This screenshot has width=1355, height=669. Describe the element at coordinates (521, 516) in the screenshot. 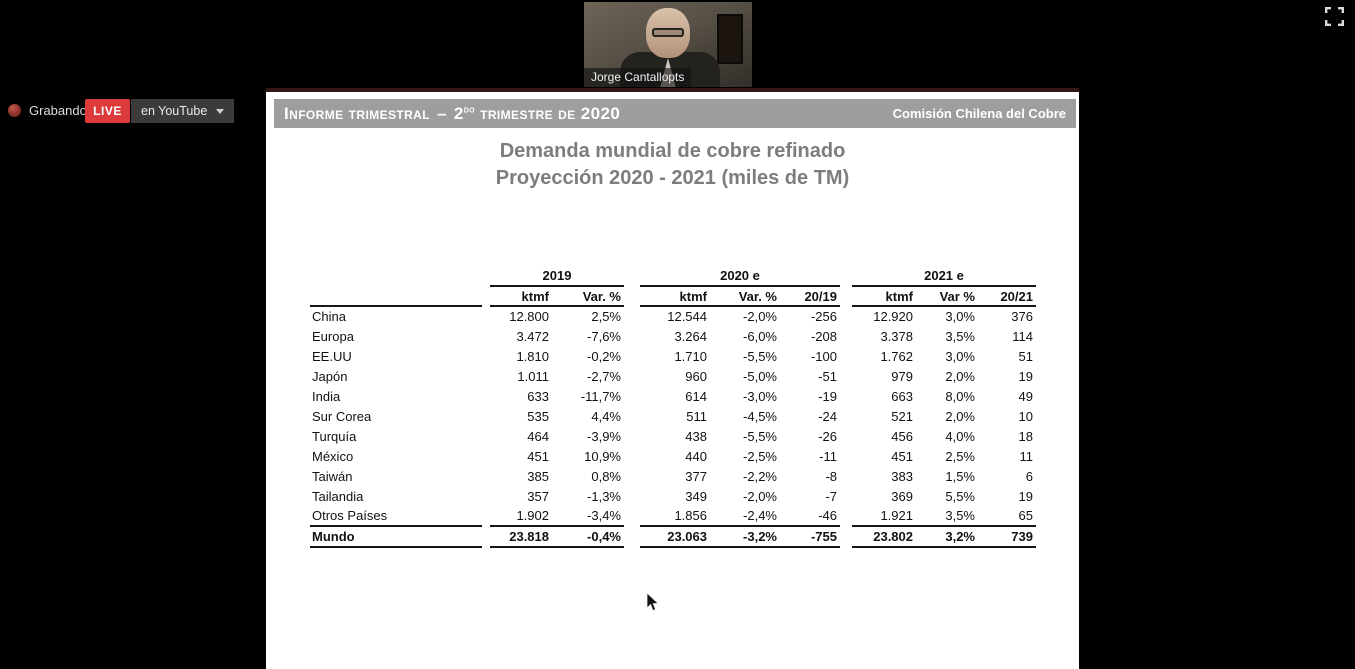

I see `table-cell: 1.902` at that location.